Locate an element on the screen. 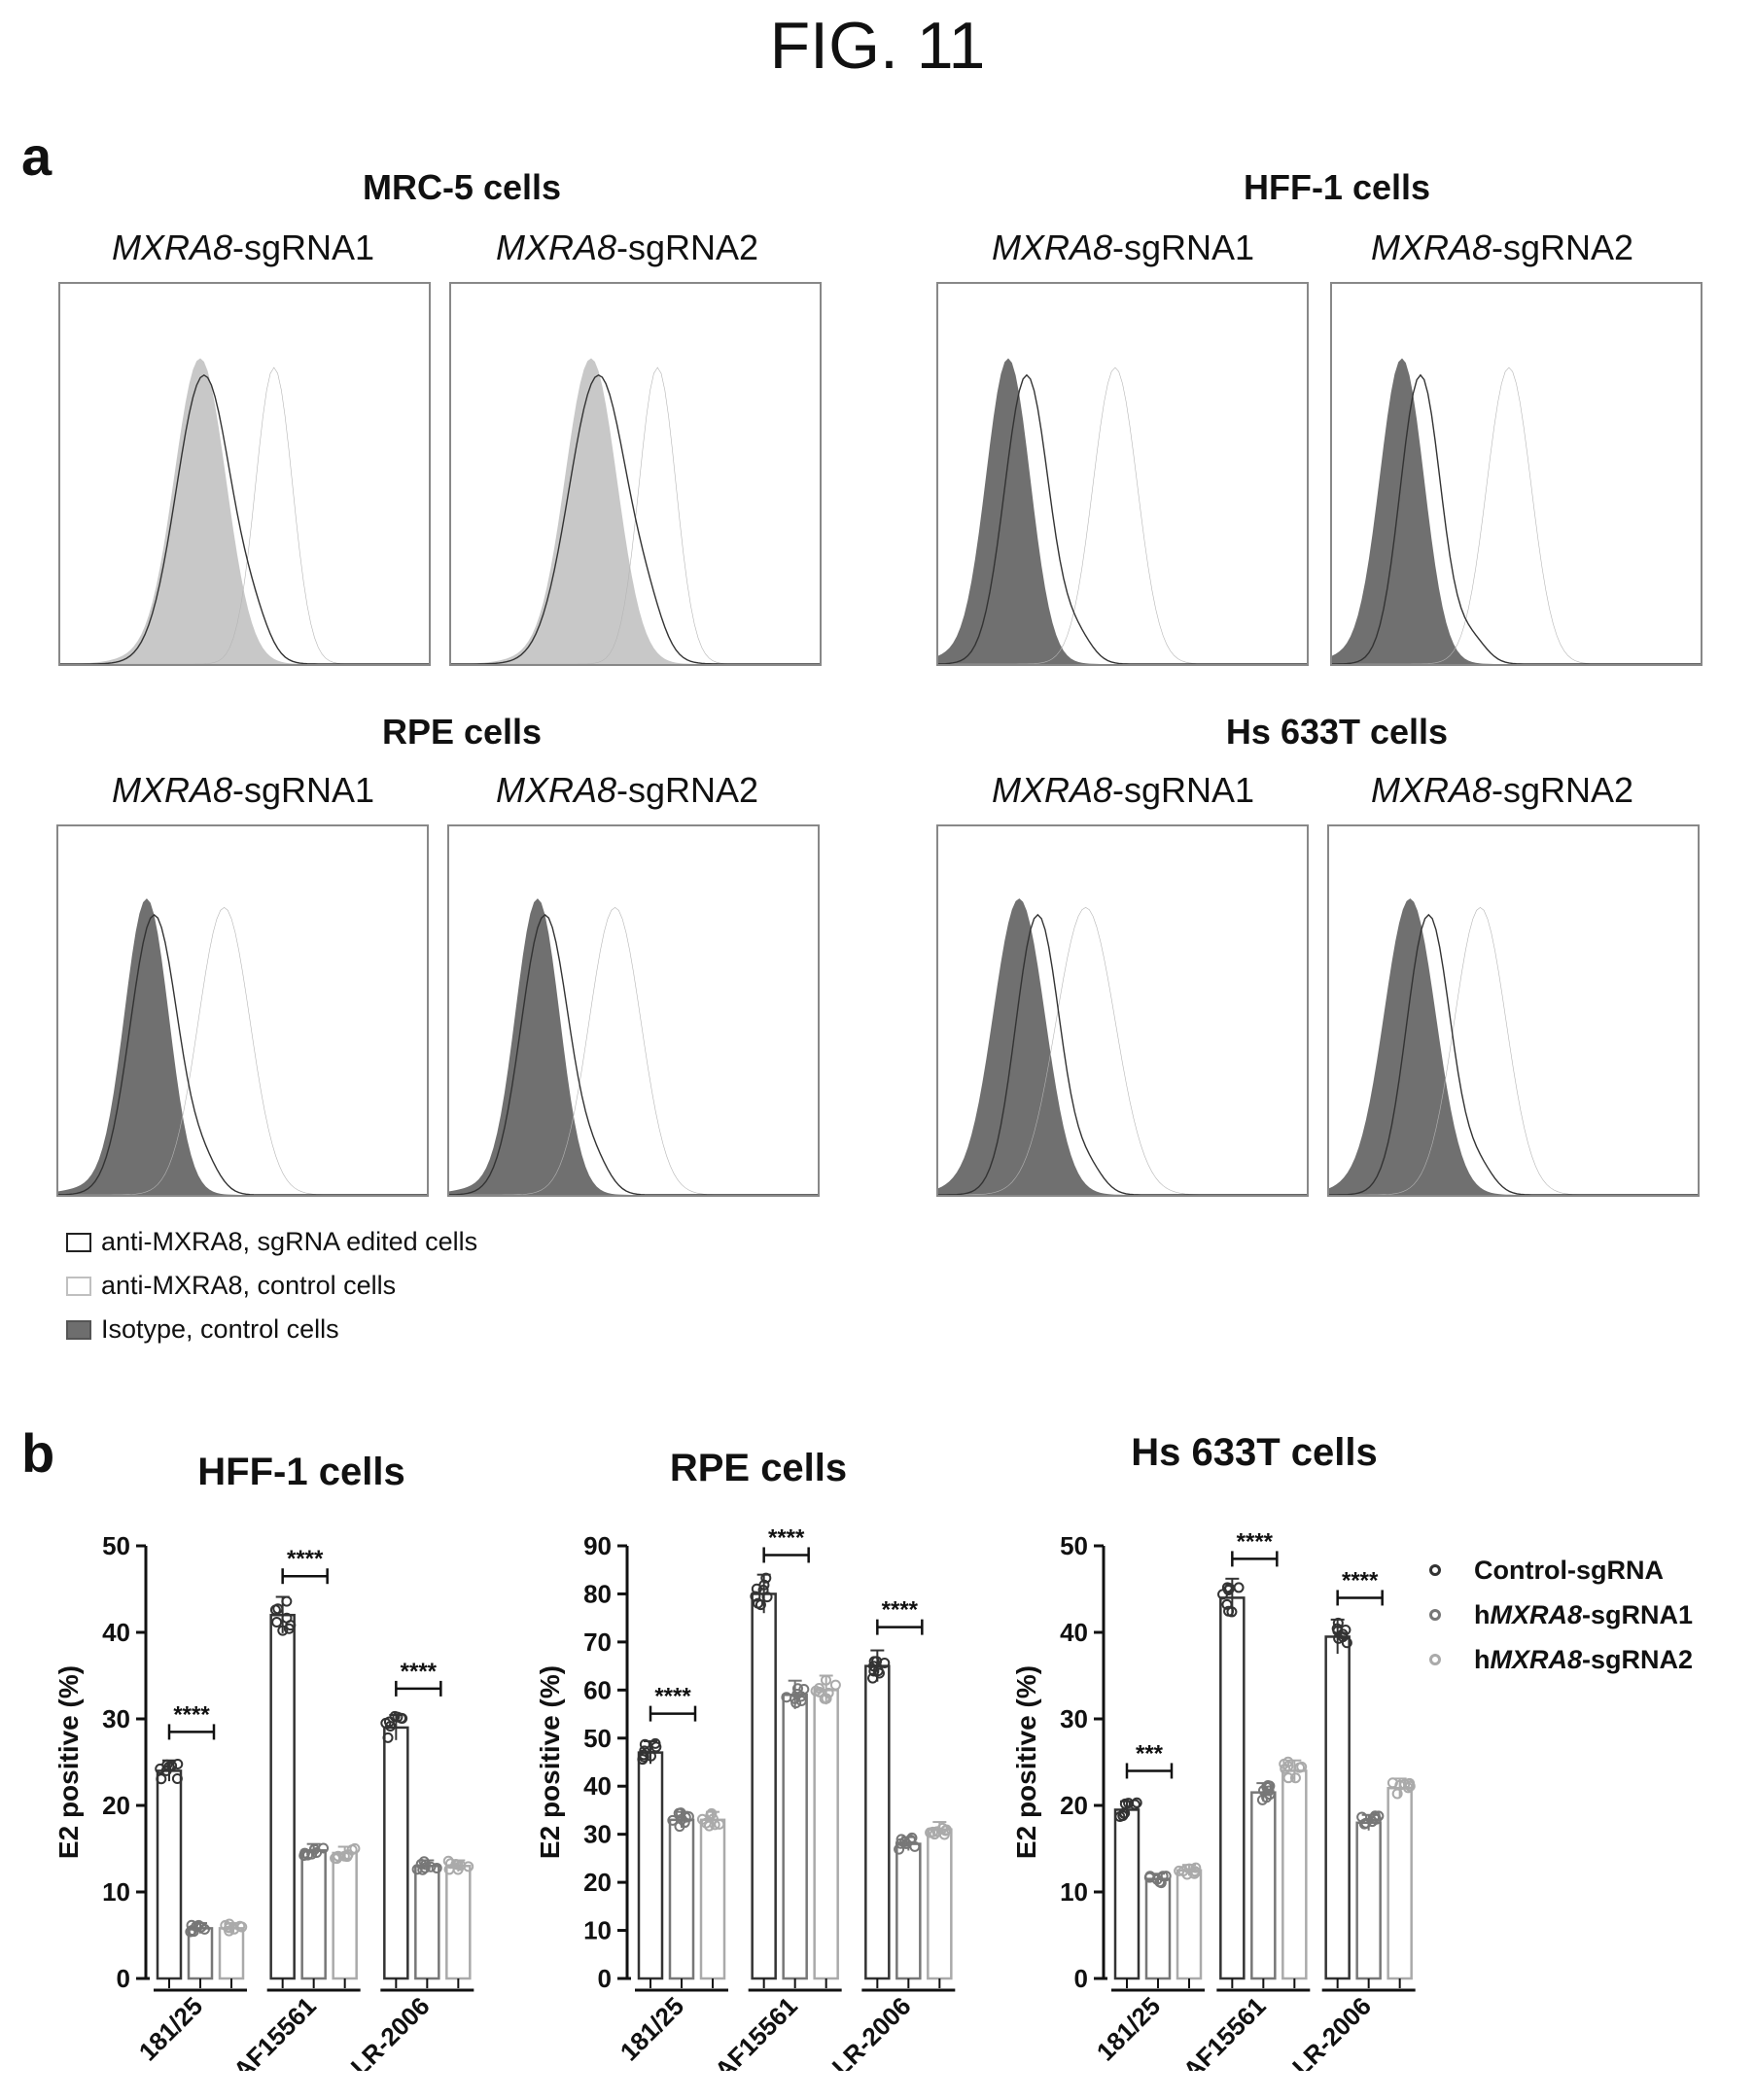 The width and height of the screenshot is (1755, 2100). legend-label: Isotype, control cells is located at coordinates (220, 1329).